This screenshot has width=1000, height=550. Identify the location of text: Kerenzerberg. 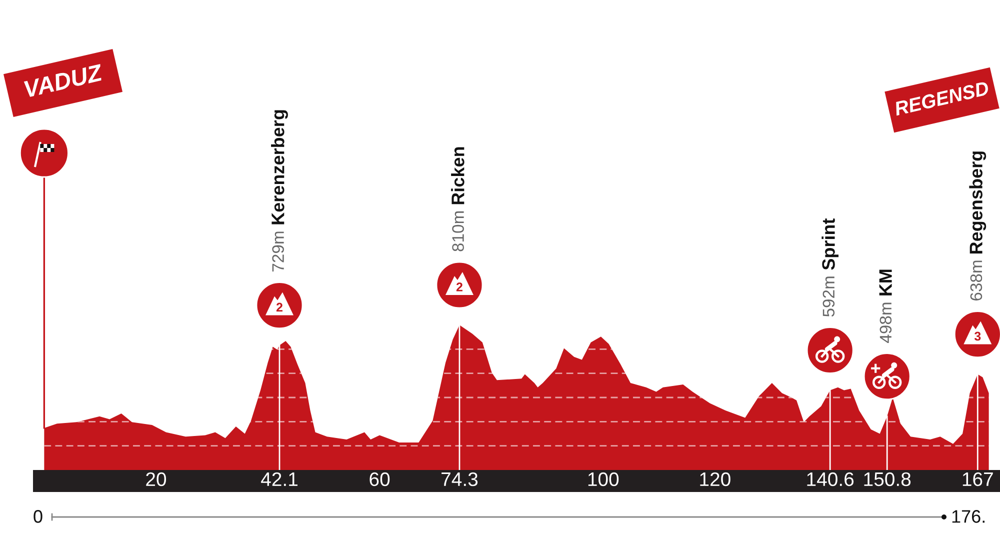
(279, 167).